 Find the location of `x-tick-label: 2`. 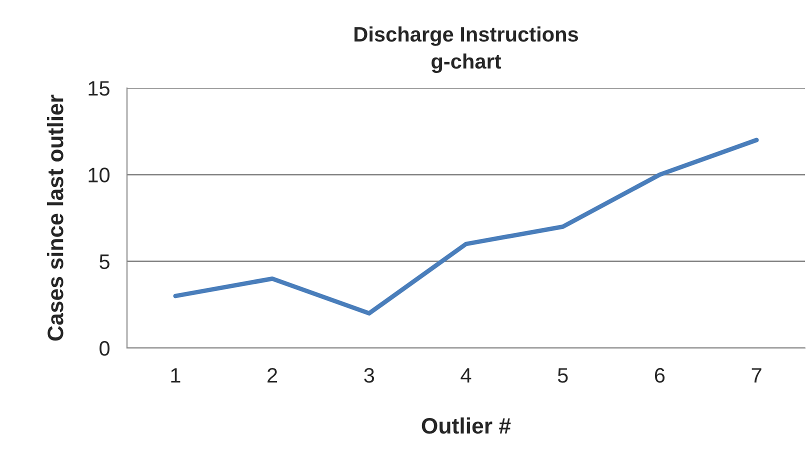

x-tick-label: 2 is located at coordinates (273, 375).